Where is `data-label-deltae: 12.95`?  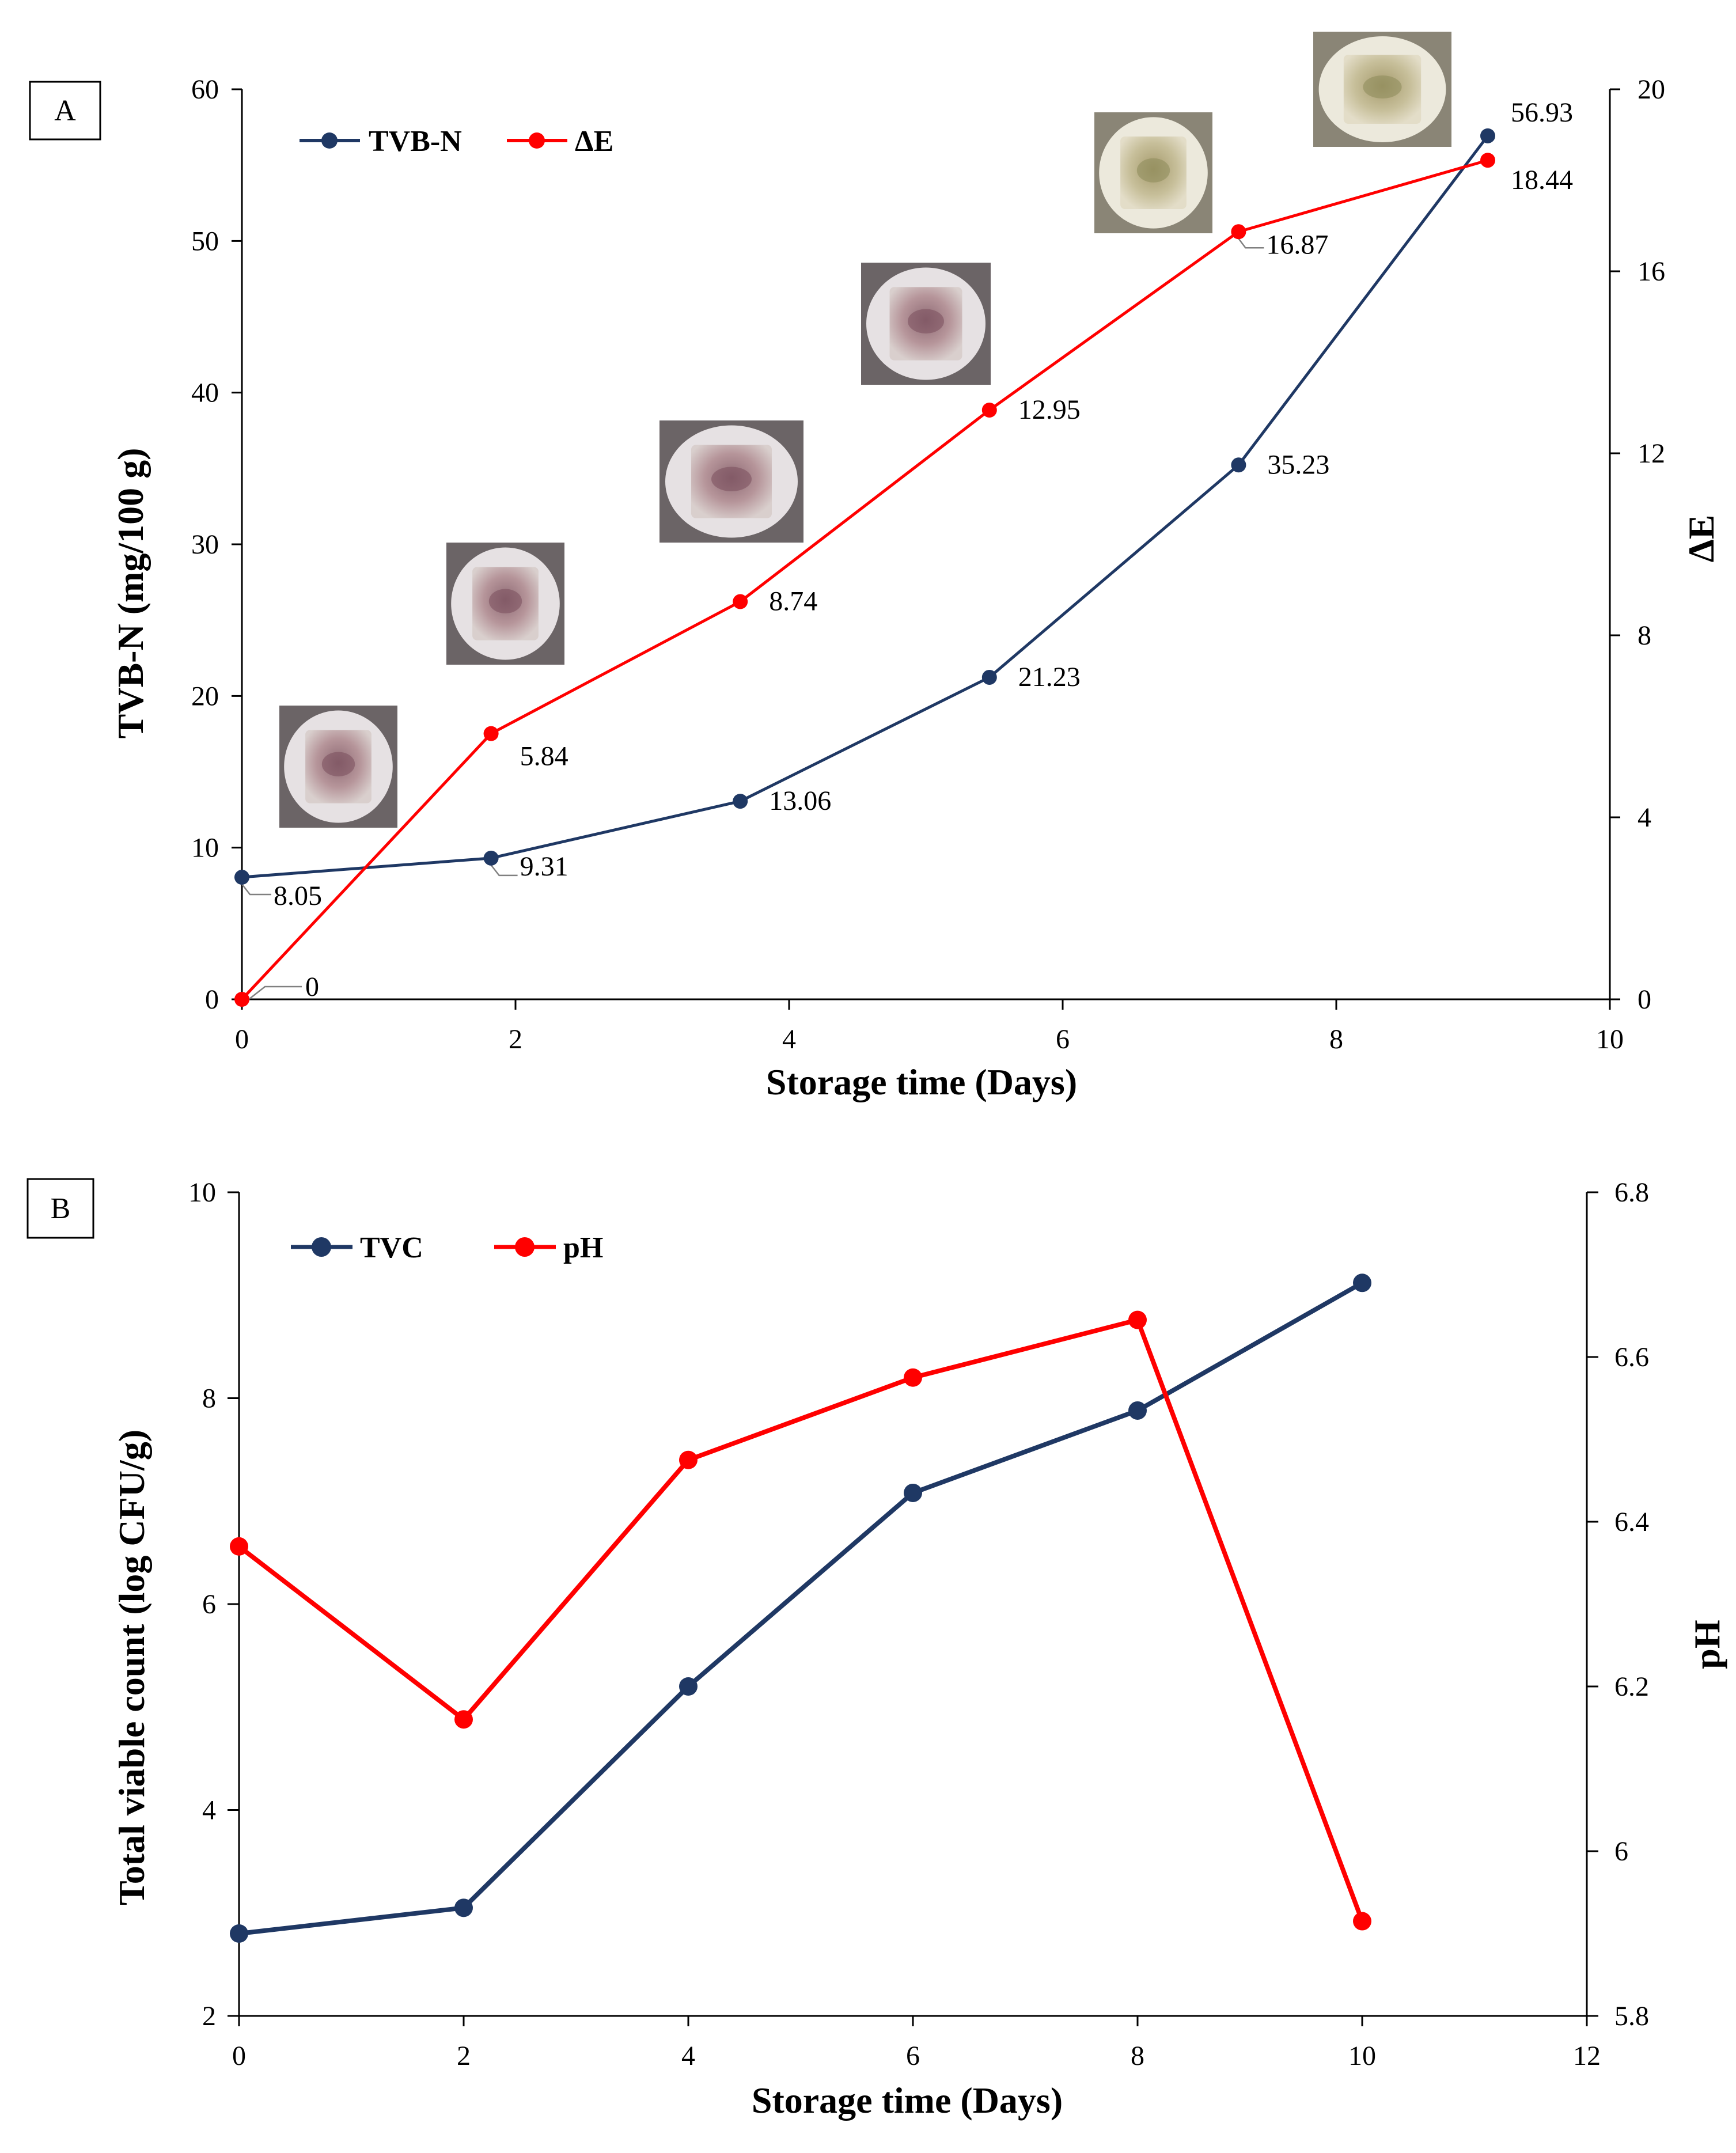
data-label-deltae: 12.95 is located at coordinates (1049, 410).